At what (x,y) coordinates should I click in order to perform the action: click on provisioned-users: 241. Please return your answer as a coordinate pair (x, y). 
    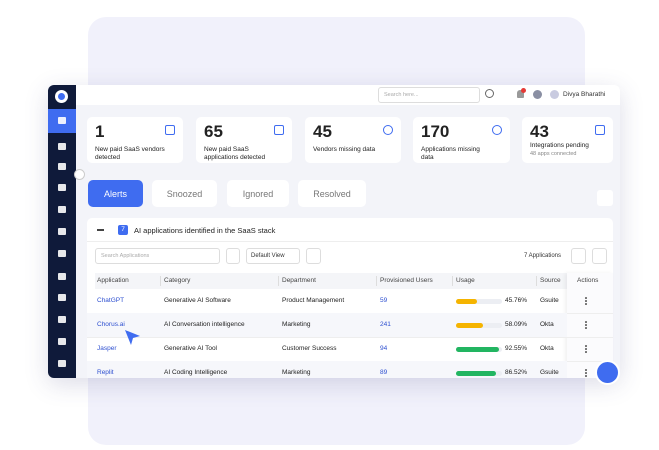
    Looking at the image, I should click on (385, 324).